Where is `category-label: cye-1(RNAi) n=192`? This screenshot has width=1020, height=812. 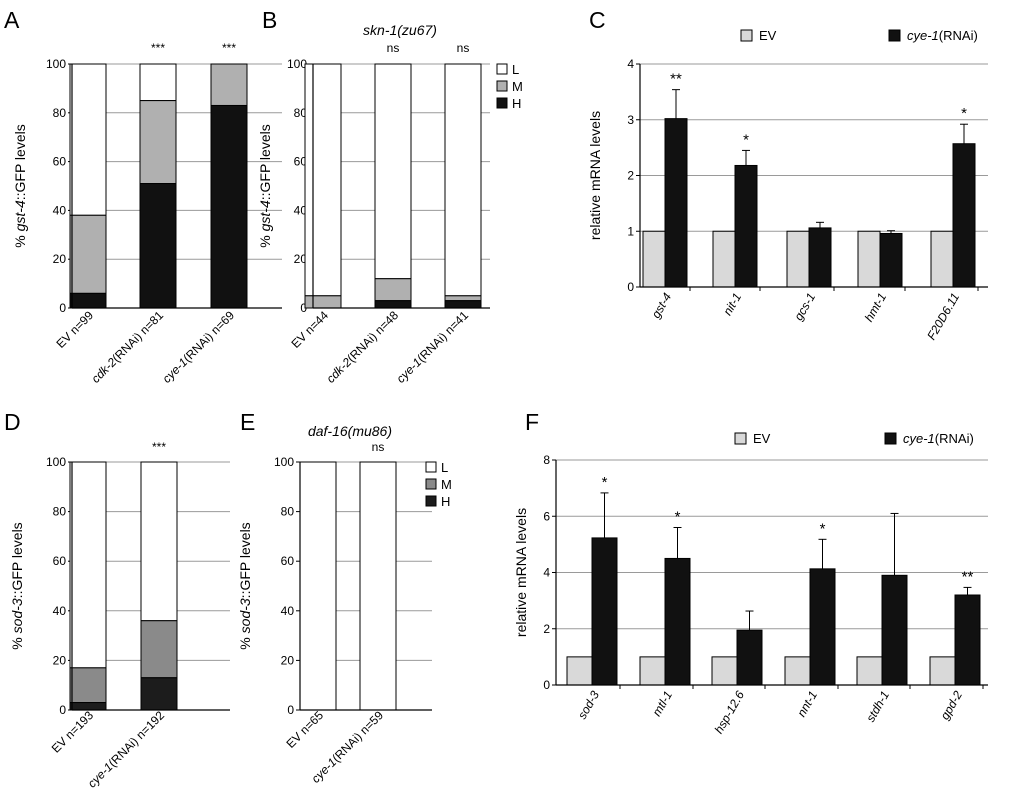
category-label: cye-1(RNAi) n=192 is located at coordinates (126, 749).